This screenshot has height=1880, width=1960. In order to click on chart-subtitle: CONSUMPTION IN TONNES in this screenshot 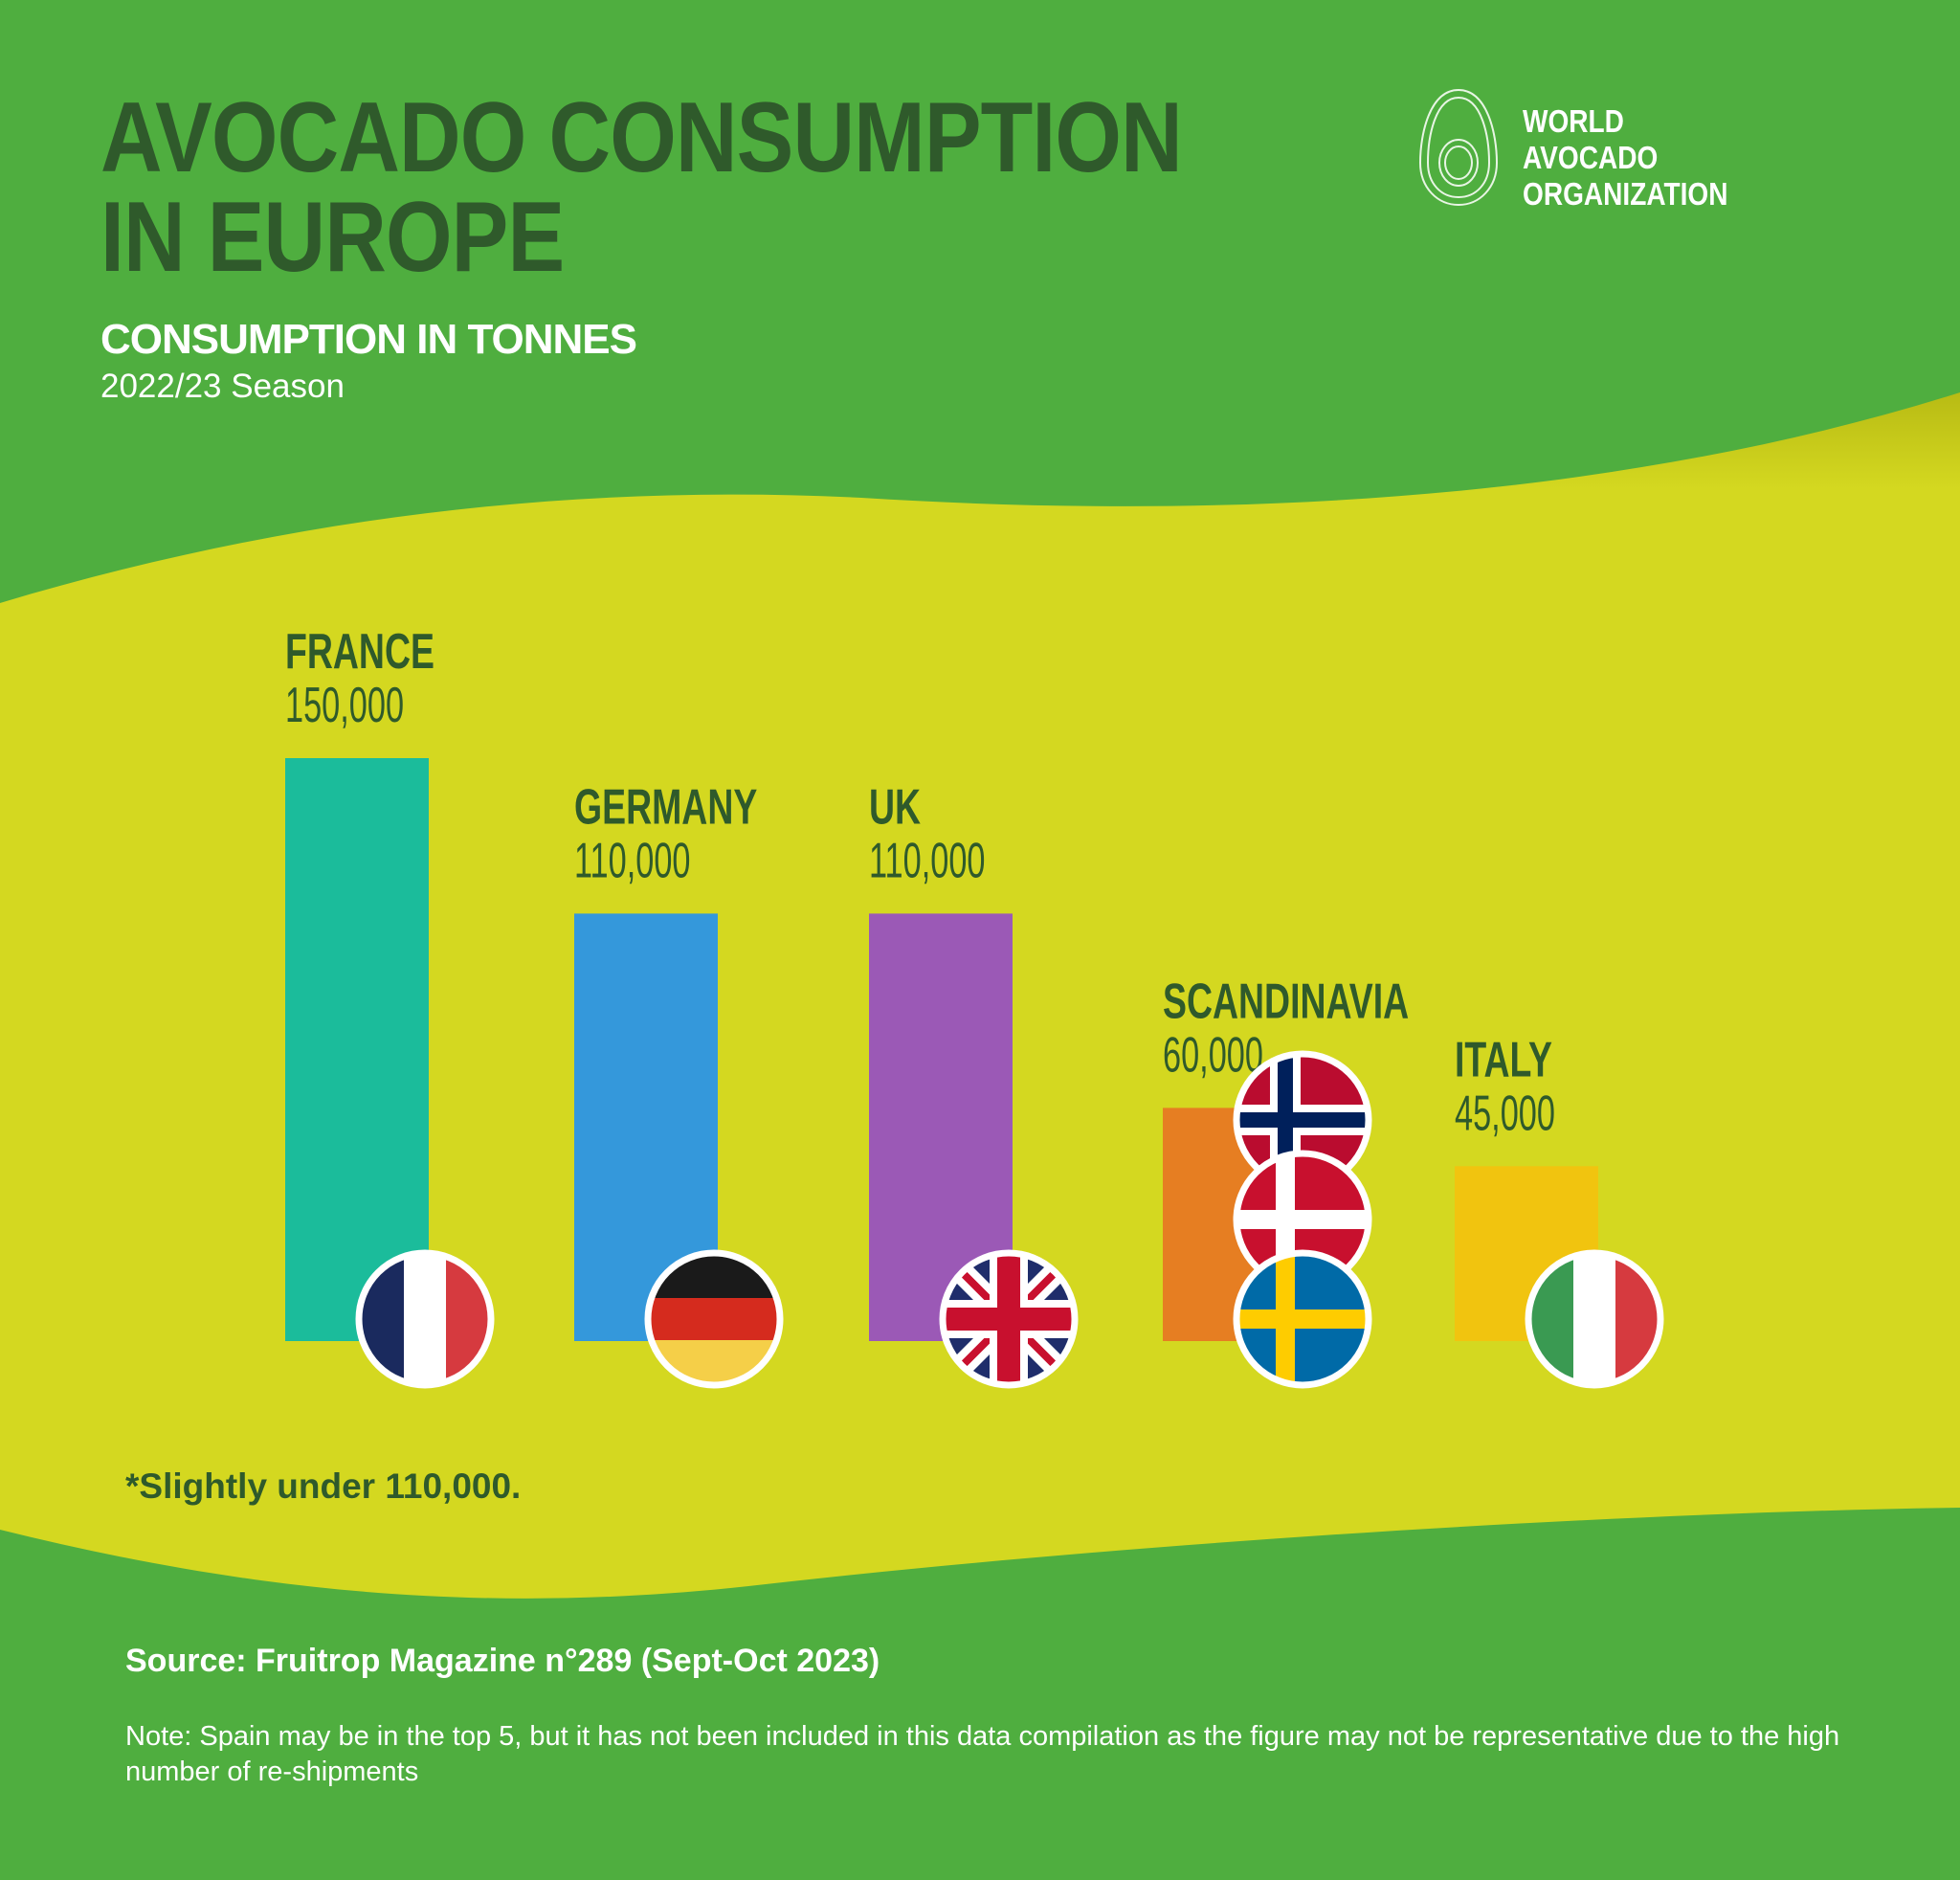, I will do `click(368, 339)`.